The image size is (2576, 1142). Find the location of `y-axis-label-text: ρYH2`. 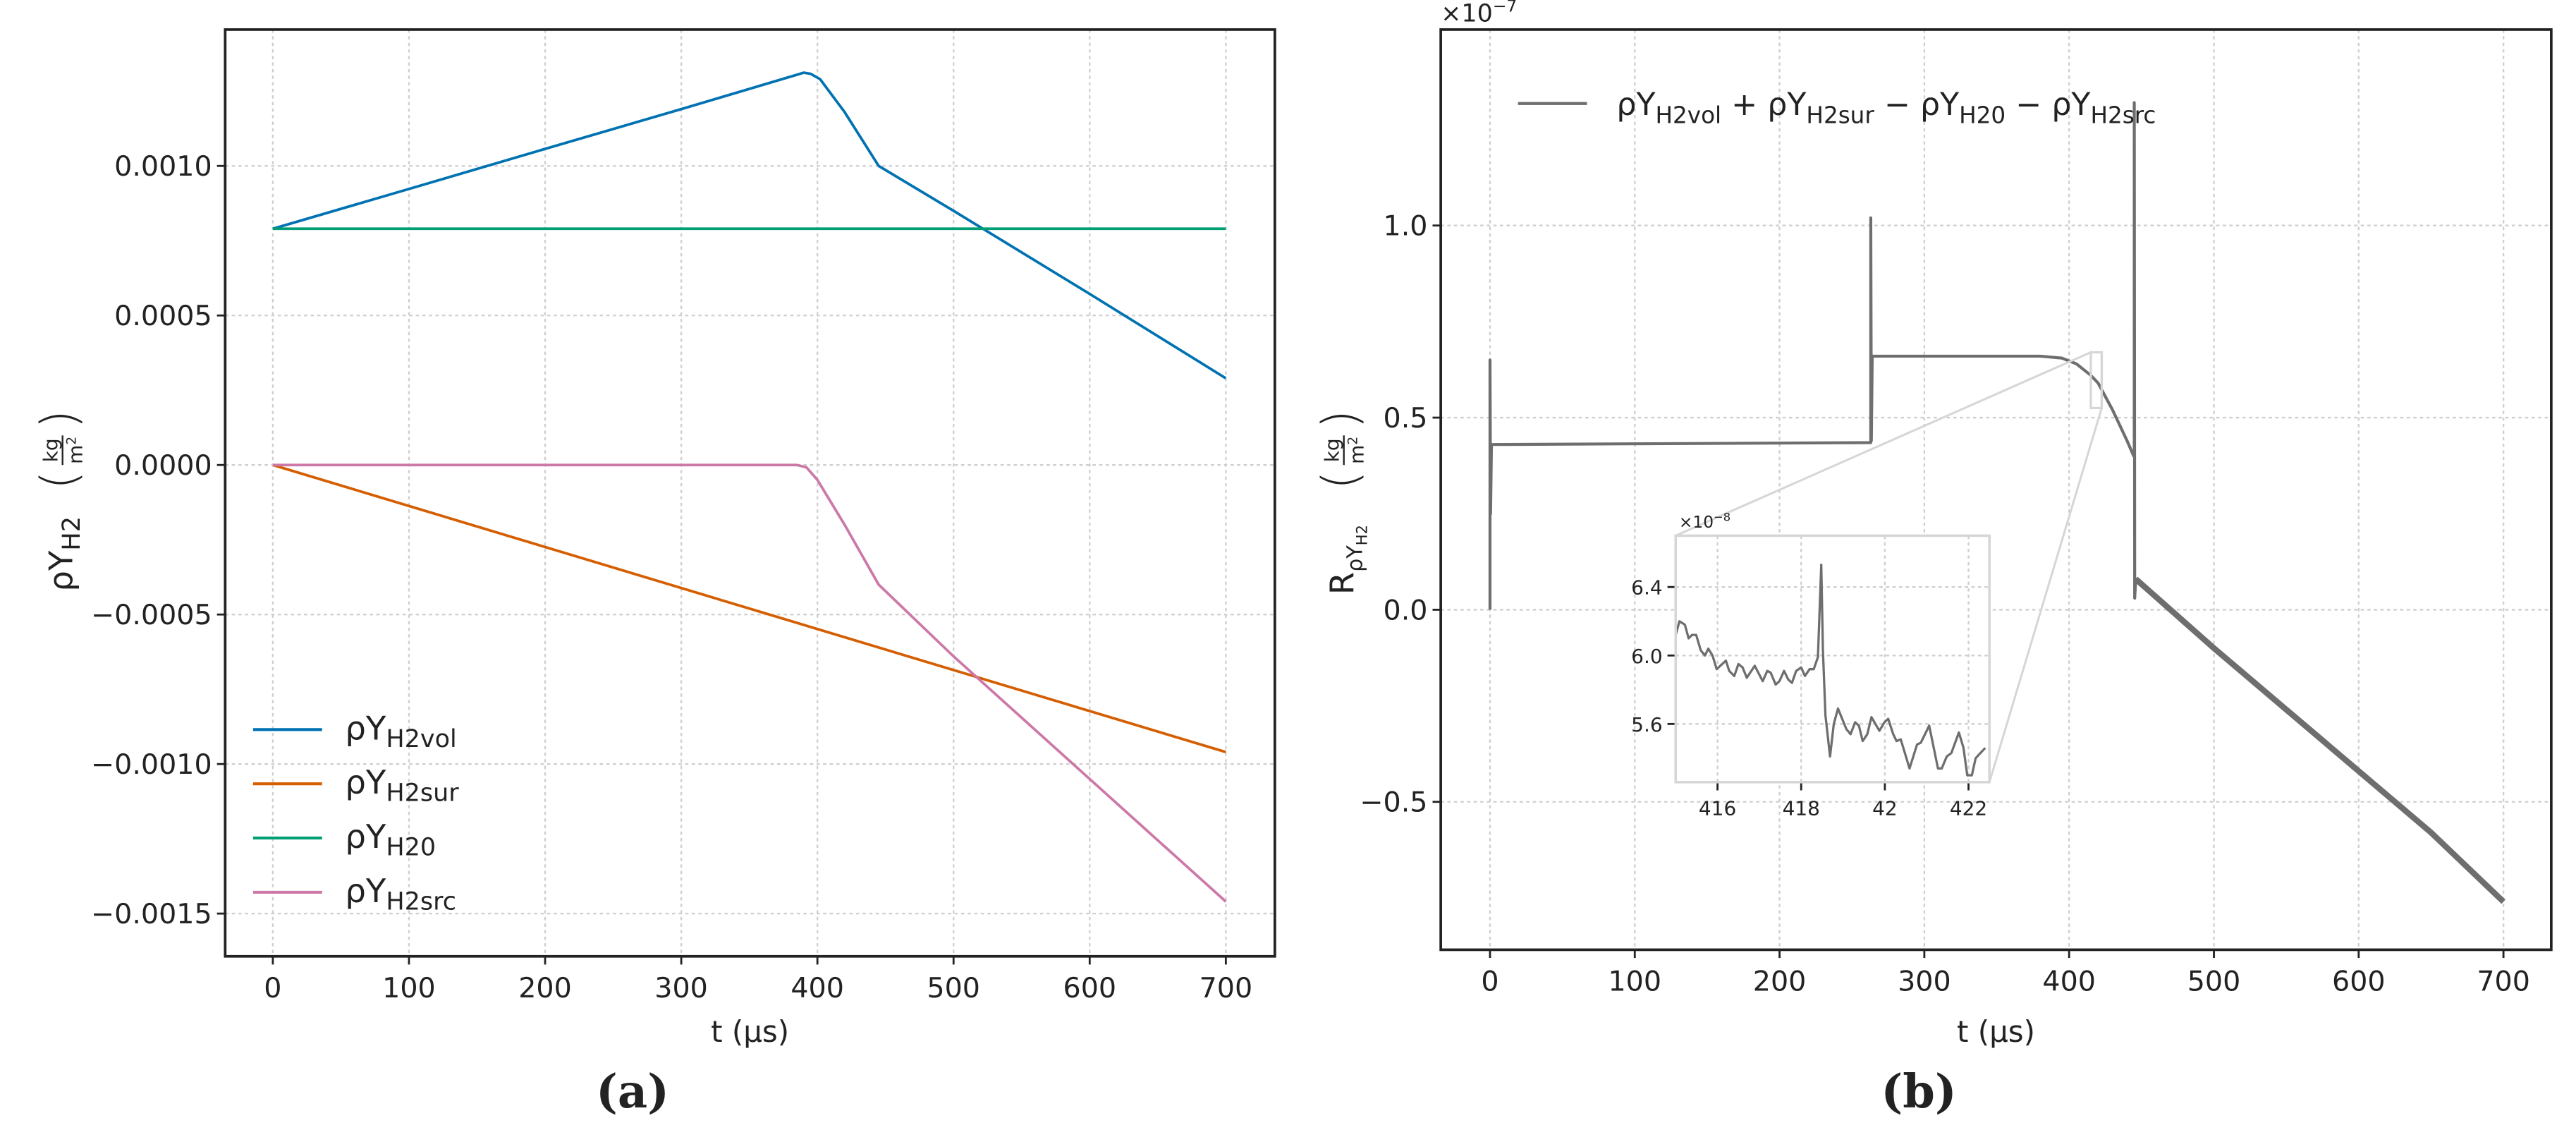

y-axis-label-text: ρYH2 is located at coordinates (64, 554).